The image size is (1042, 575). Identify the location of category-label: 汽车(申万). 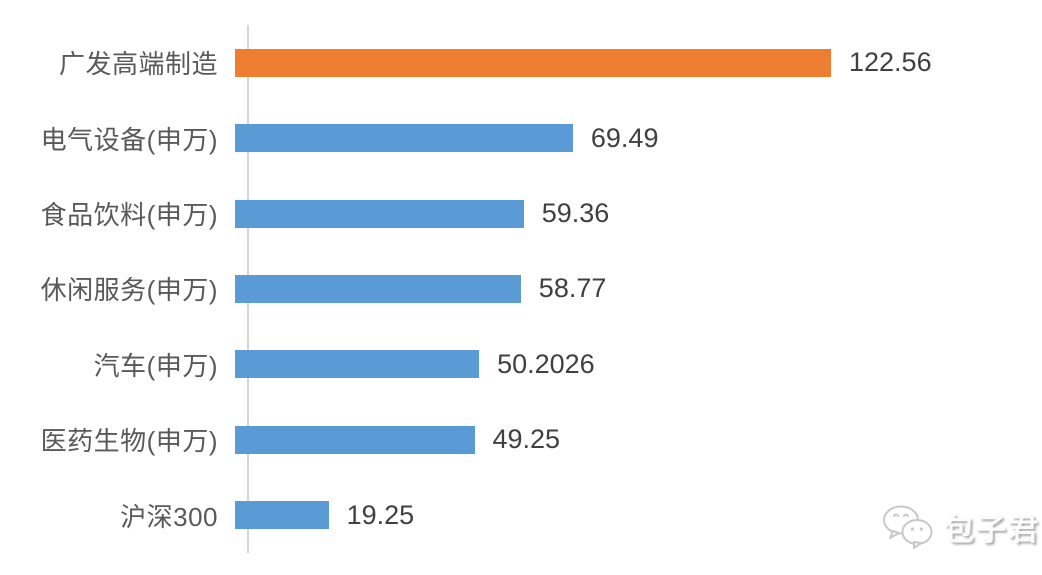
(155, 365).